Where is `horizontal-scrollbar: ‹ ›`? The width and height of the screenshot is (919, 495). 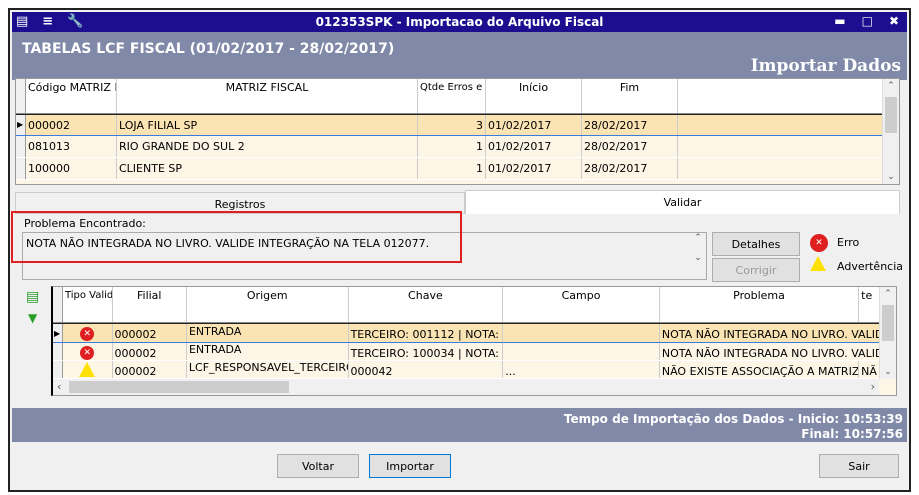
horizontal-scrollbar: ‹ › is located at coordinates (466, 387).